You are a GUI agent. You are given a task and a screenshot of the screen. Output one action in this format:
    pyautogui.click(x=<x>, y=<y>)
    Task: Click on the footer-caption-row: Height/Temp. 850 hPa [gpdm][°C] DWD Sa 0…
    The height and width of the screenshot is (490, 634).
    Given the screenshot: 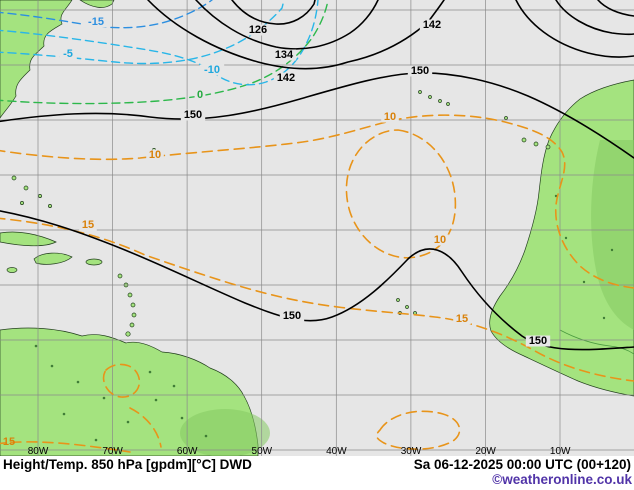 What is the action you would take?
    pyautogui.click(x=317, y=464)
    